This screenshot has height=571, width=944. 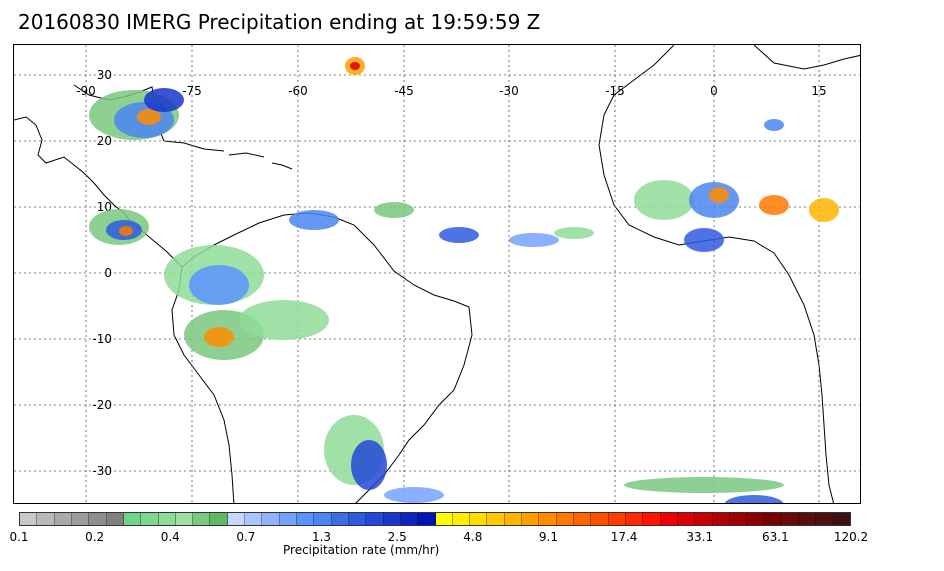 What do you see at coordinates (361, 550) in the screenshot?
I see `colorbar-title: Precipitation rate (mm/hr)` at bounding box center [361, 550].